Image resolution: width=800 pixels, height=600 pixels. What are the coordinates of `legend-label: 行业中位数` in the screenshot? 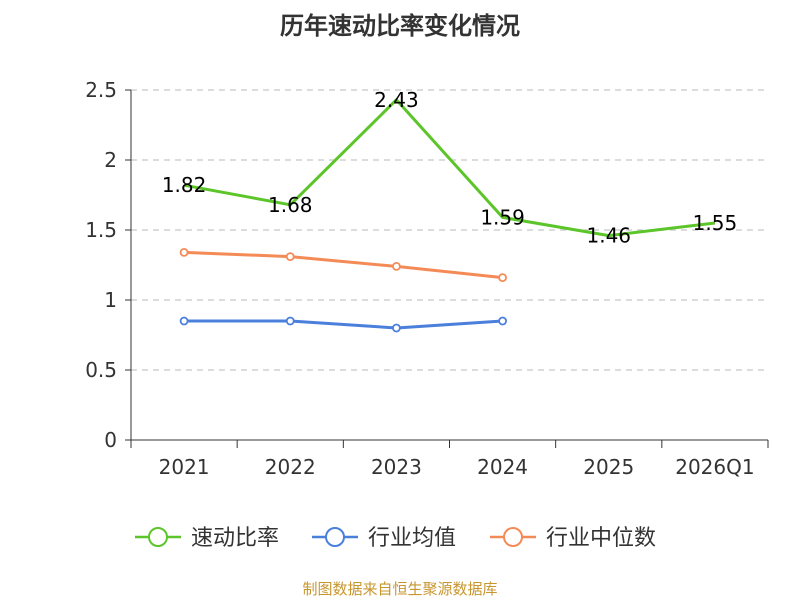 It's located at (601, 538).